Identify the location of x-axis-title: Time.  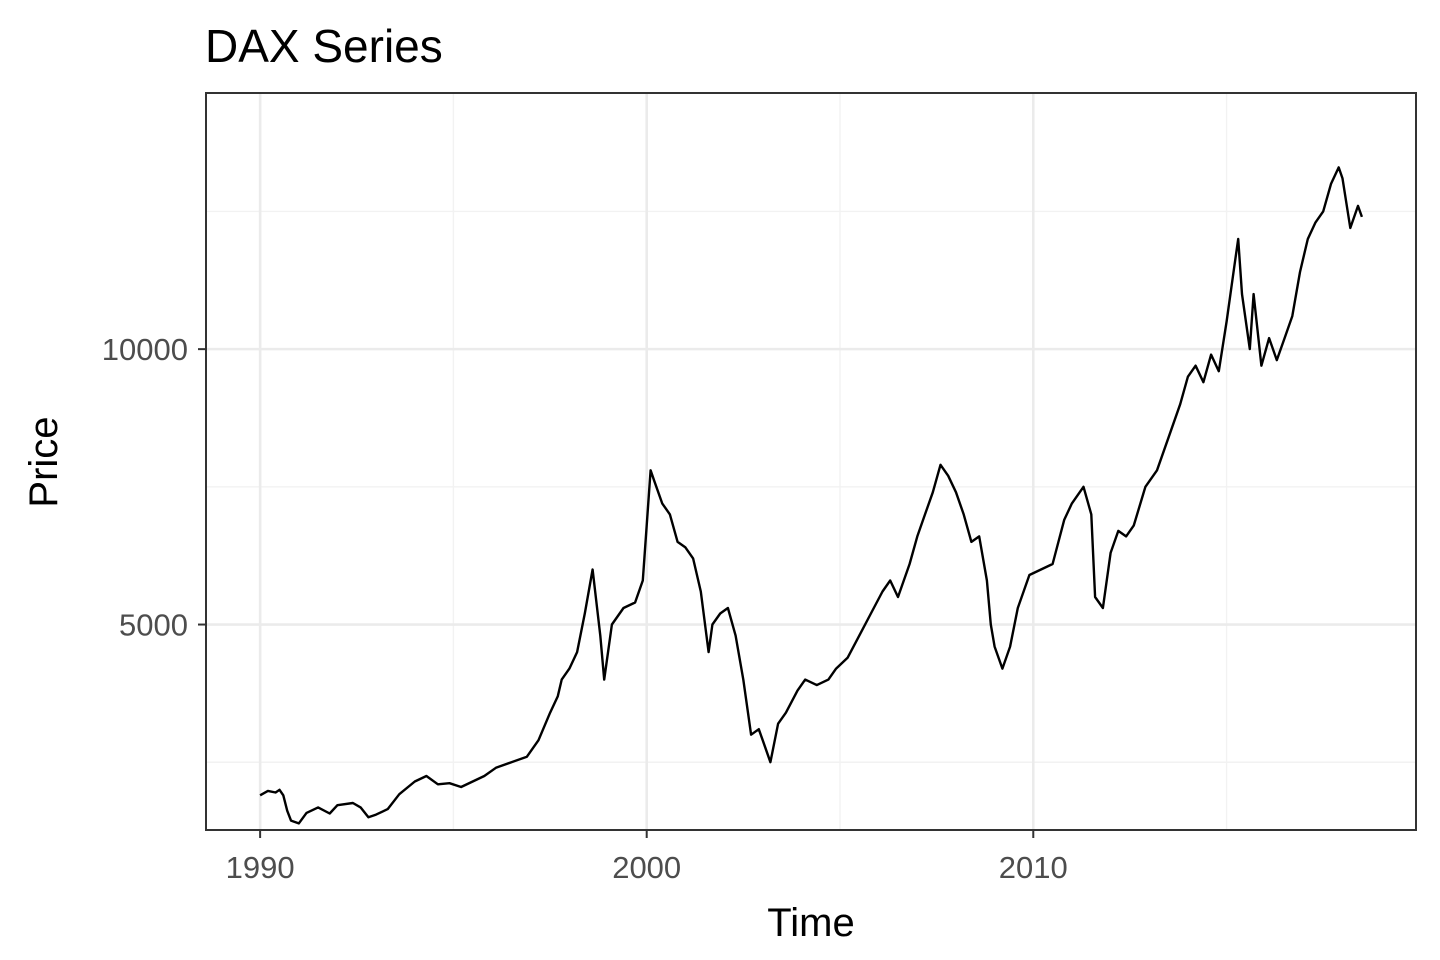
(810, 923).